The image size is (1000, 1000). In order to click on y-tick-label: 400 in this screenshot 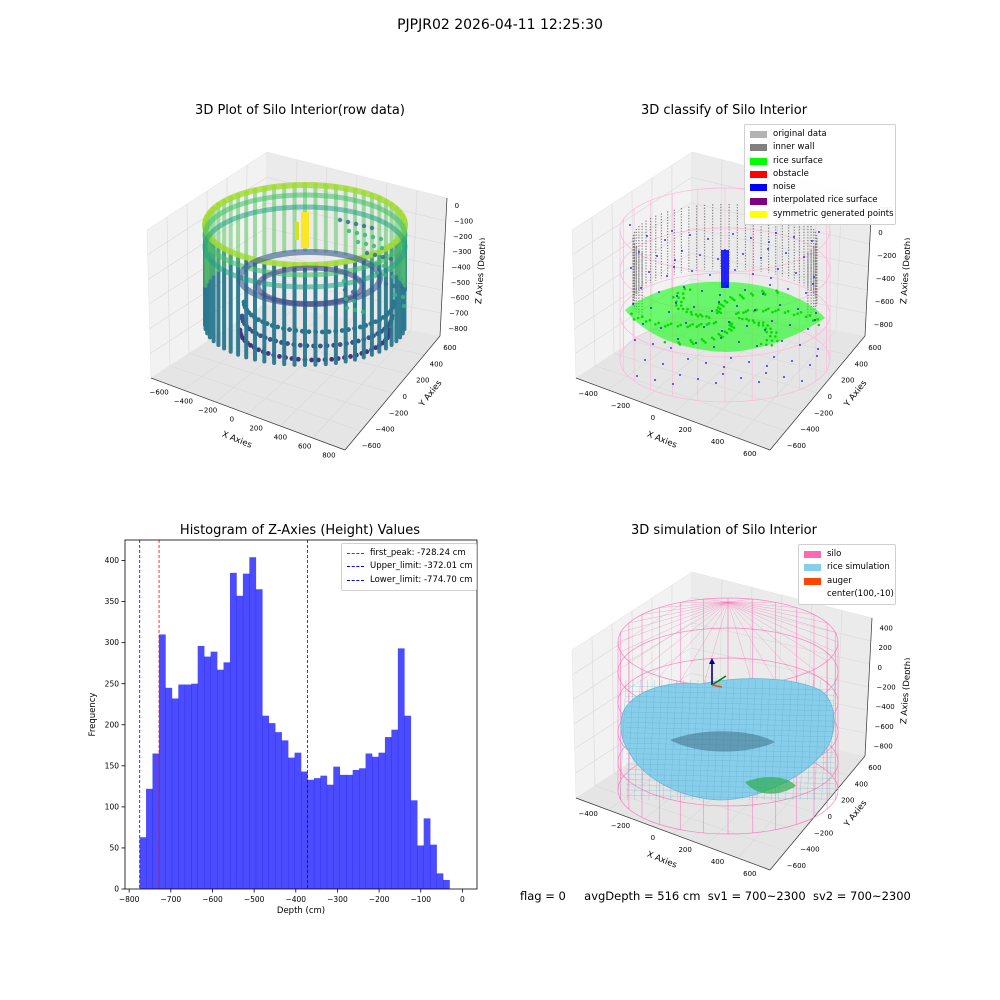, I will do `click(861, 784)`.